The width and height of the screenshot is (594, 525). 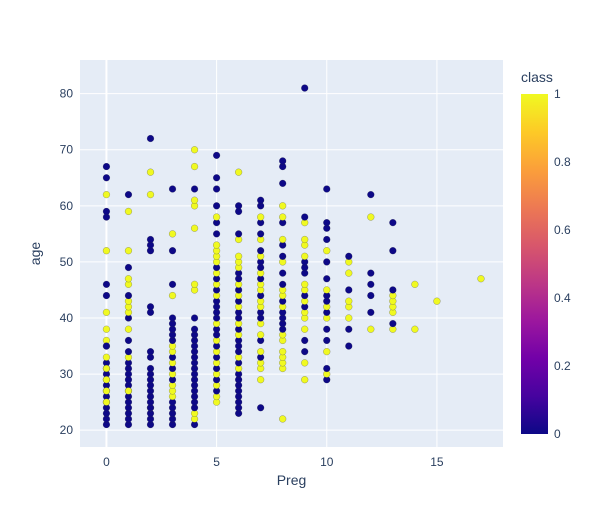 I want to click on y-tick-label: 60, so click(x=67, y=206).